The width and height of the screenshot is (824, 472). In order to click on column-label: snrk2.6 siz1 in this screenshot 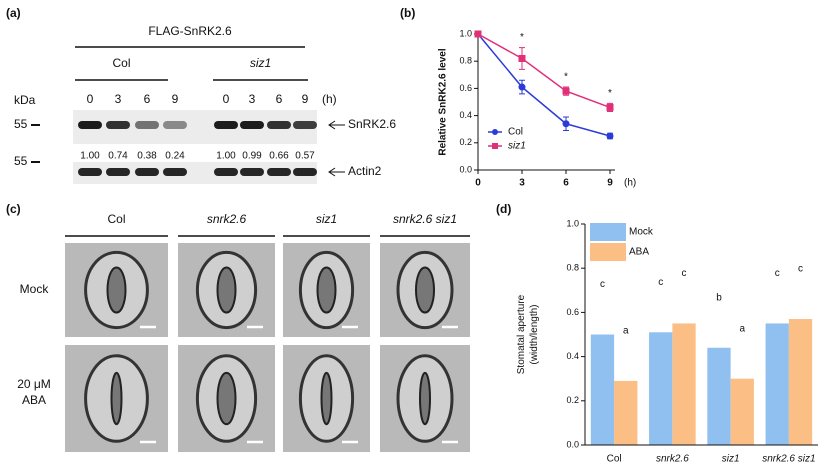, I will do `click(425, 219)`.